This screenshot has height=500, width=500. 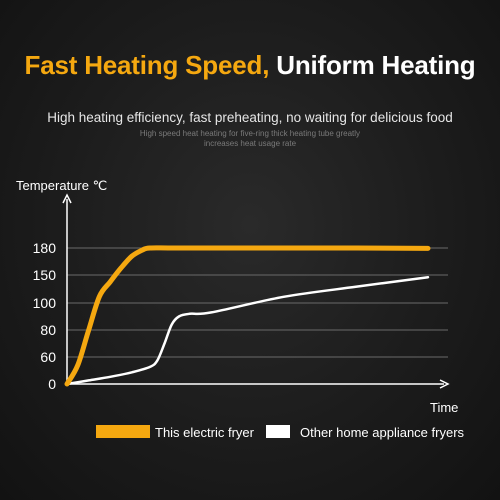 What do you see at coordinates (45, 248) in the screenshot?
I see `y-tick-label-180: 180` at bounding box center [45, 248].